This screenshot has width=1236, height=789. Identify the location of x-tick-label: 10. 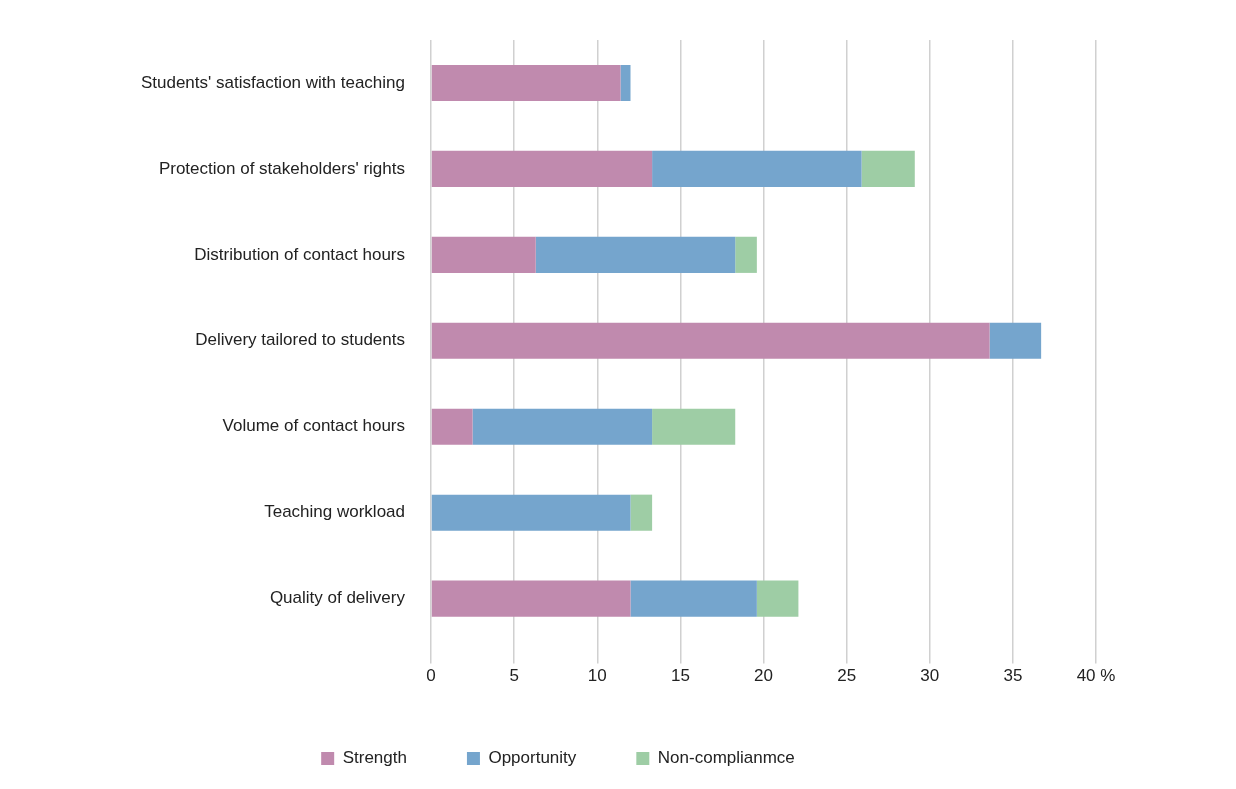
(597, 676).